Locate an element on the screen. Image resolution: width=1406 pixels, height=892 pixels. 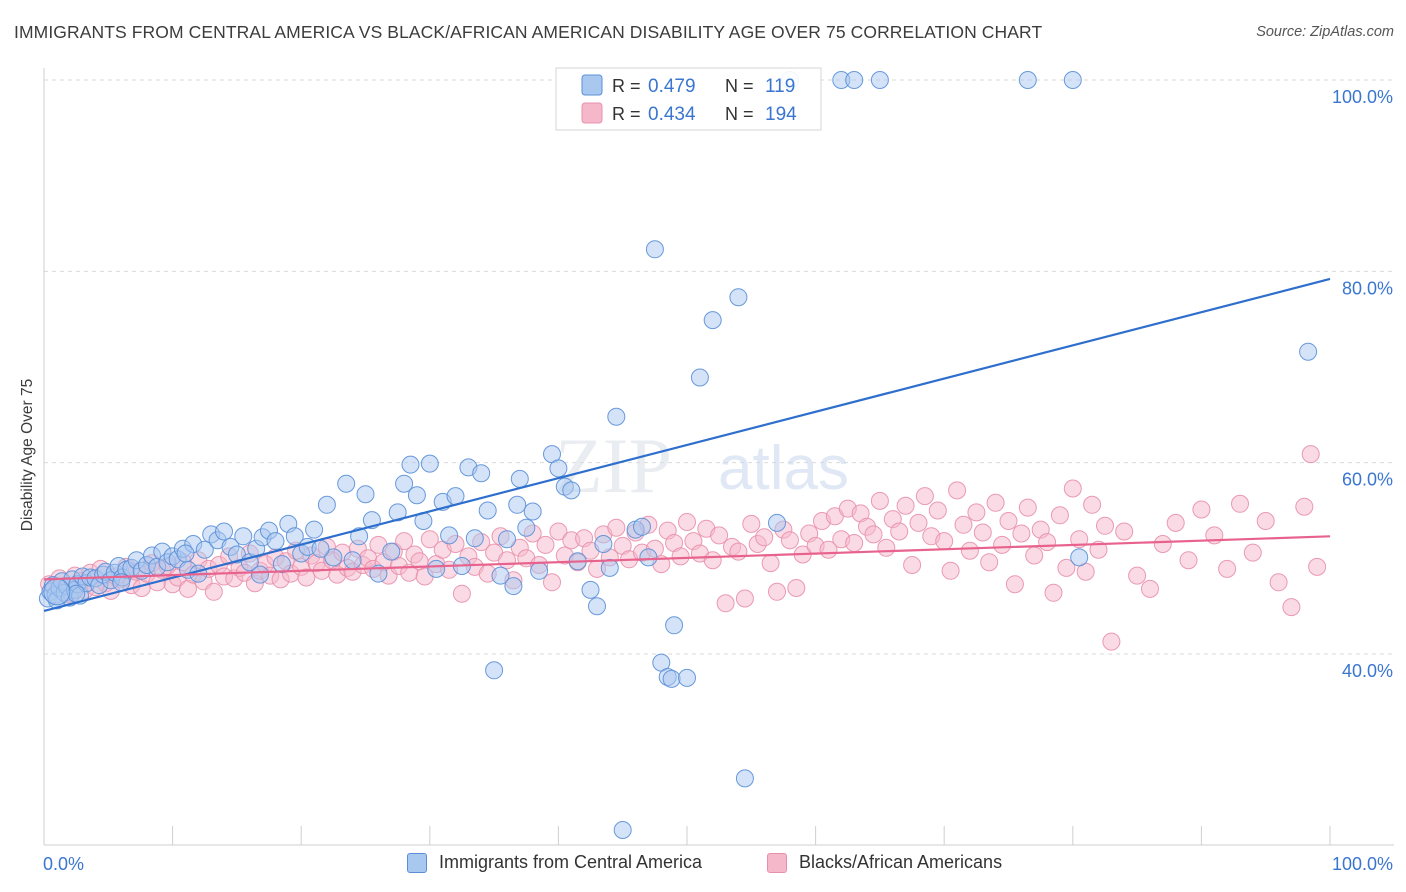
legend-n-label: N = is located at coordinates (739, 114).